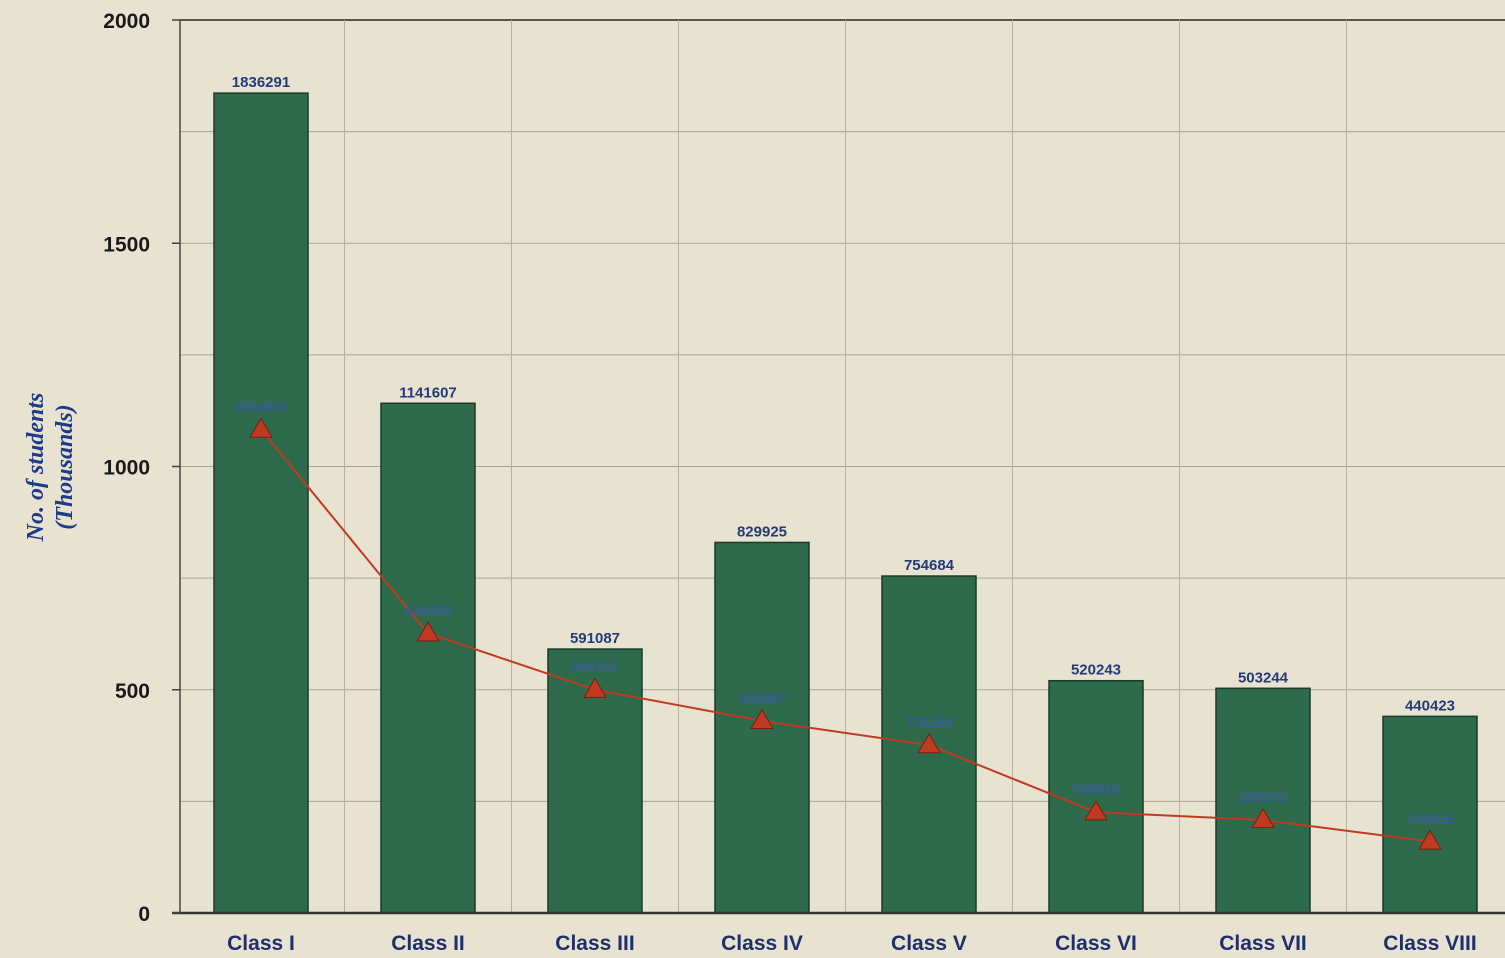 The width and height of the screenshot is (1505, 958). Describe the element at coordinates (126, 468) in the screenshot. I see `y-tick-label: 1000` at that location.